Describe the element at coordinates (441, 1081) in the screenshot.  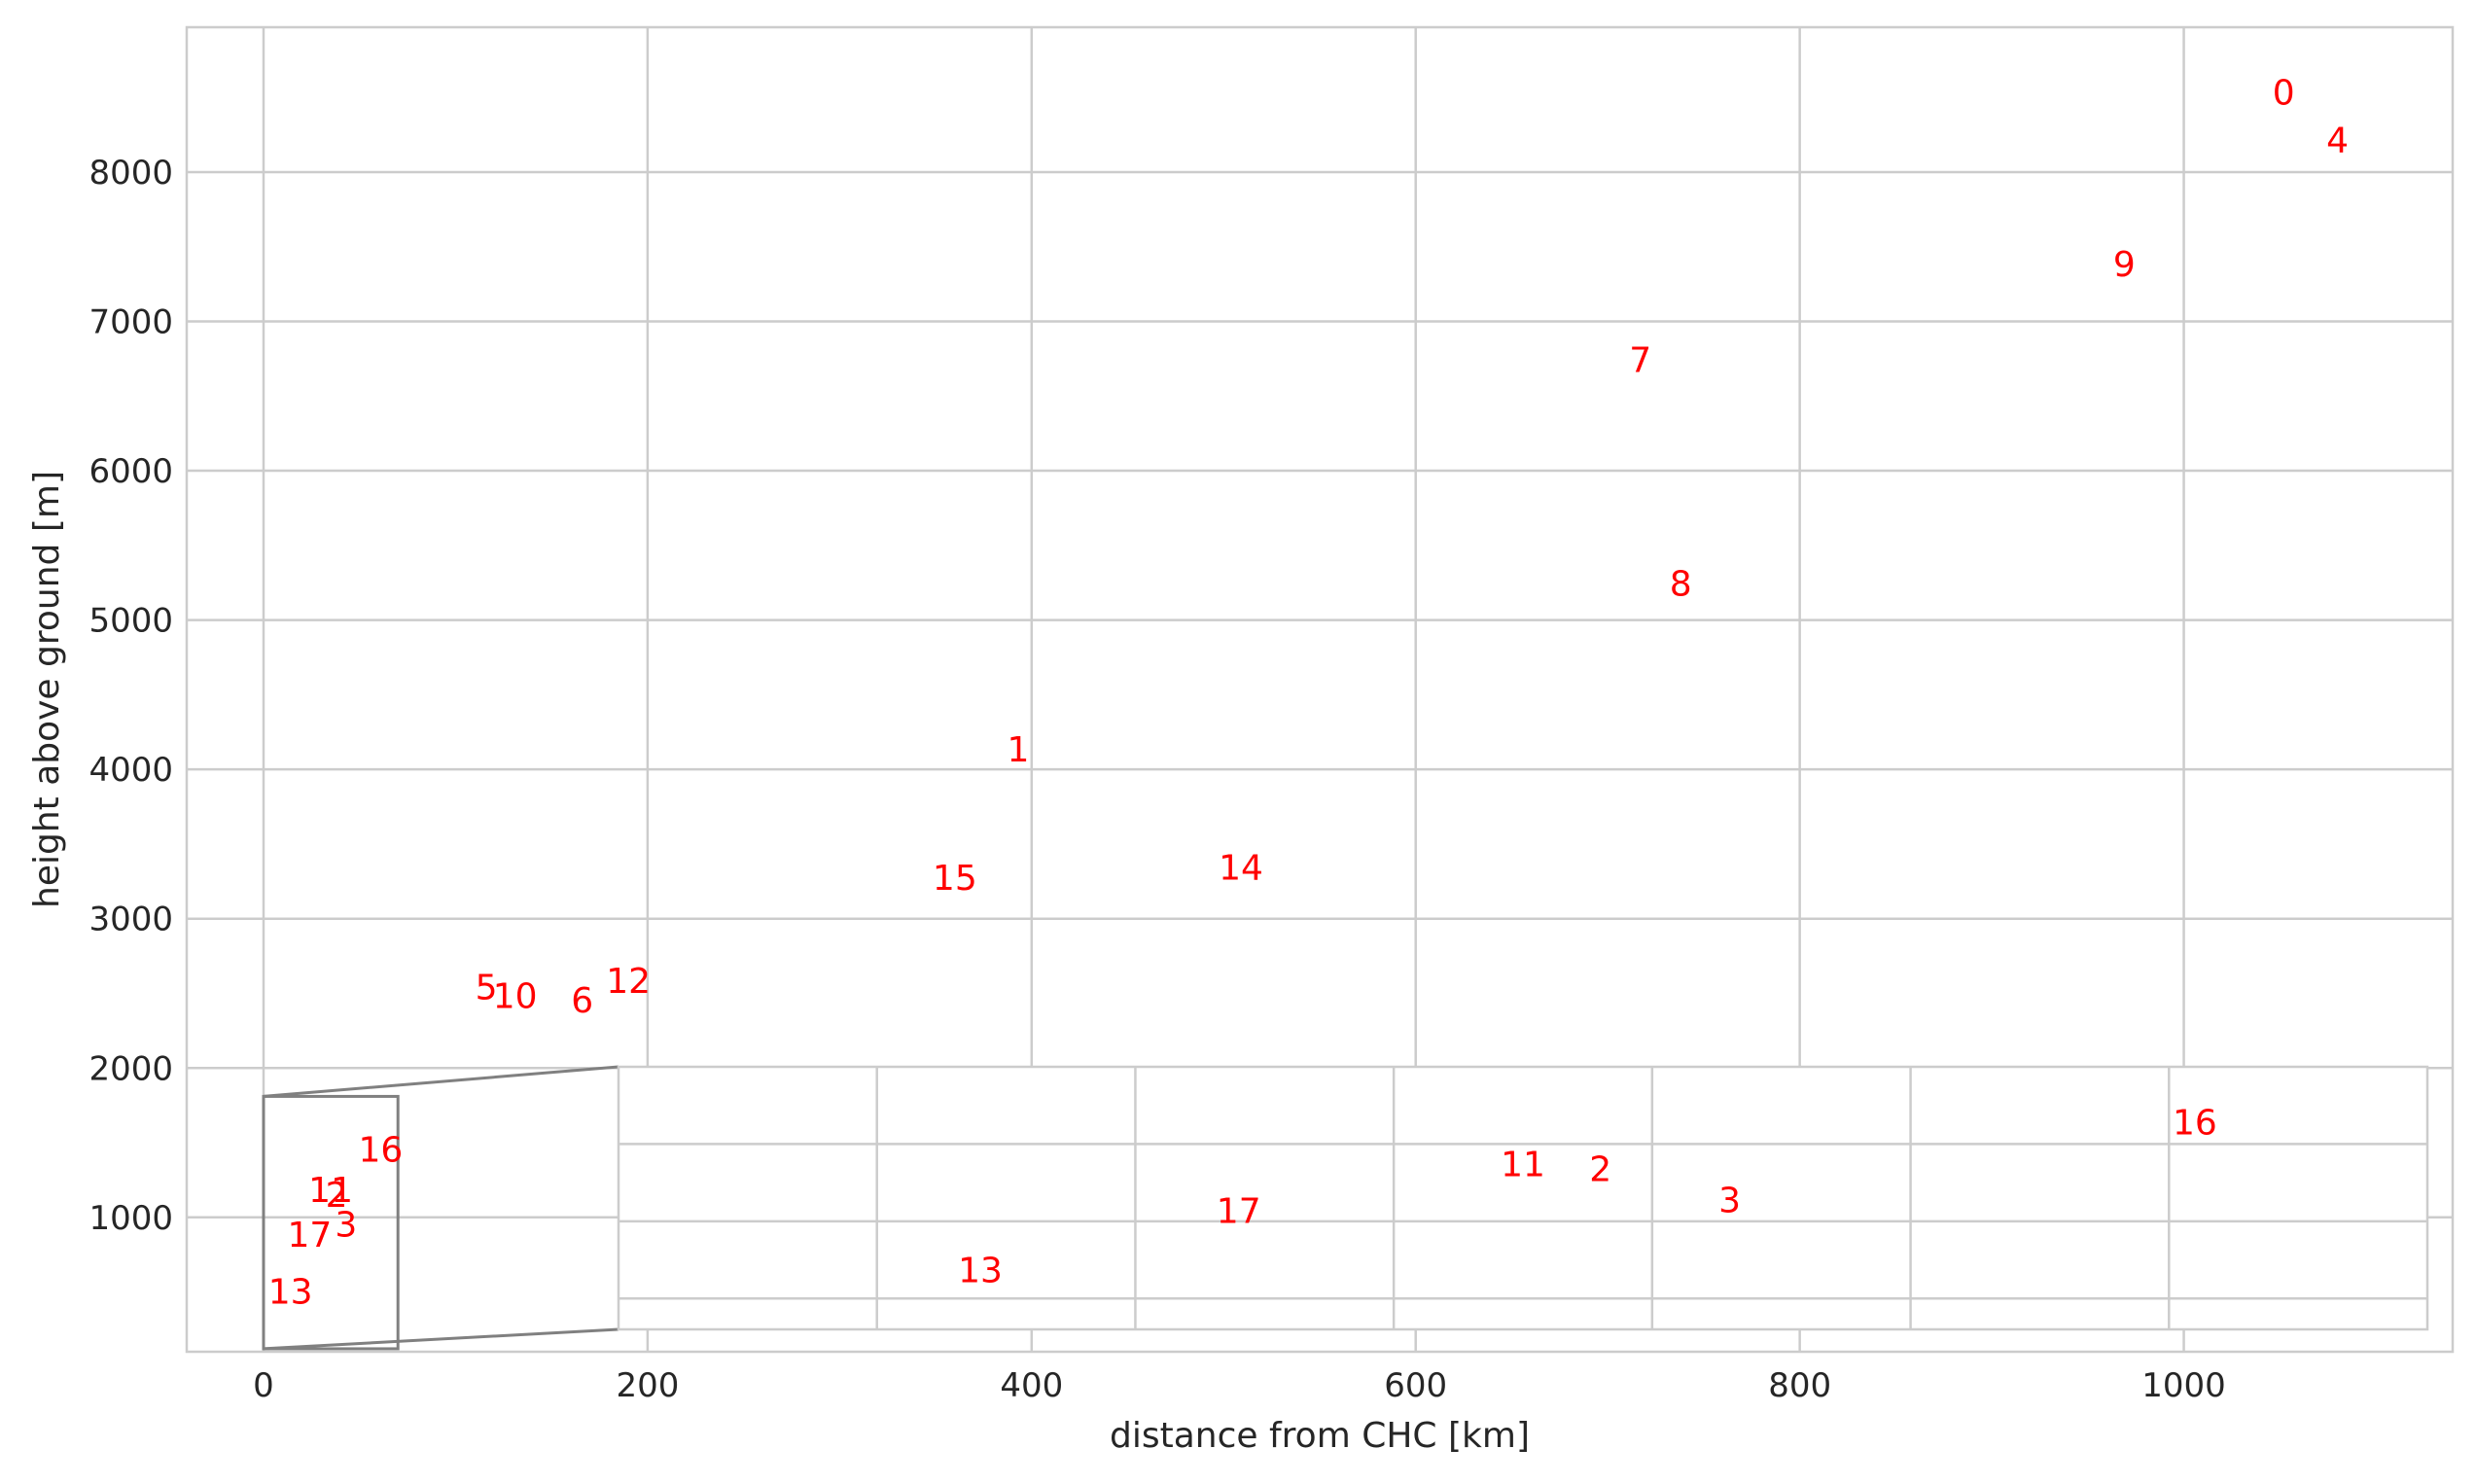
I see `zoom-connector-top` at that location.